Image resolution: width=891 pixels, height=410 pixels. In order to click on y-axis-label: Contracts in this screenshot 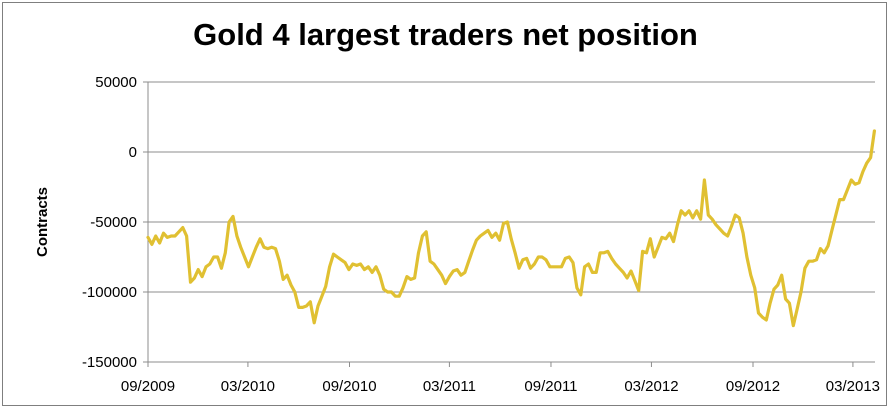, I will do `click(42, 222)`.